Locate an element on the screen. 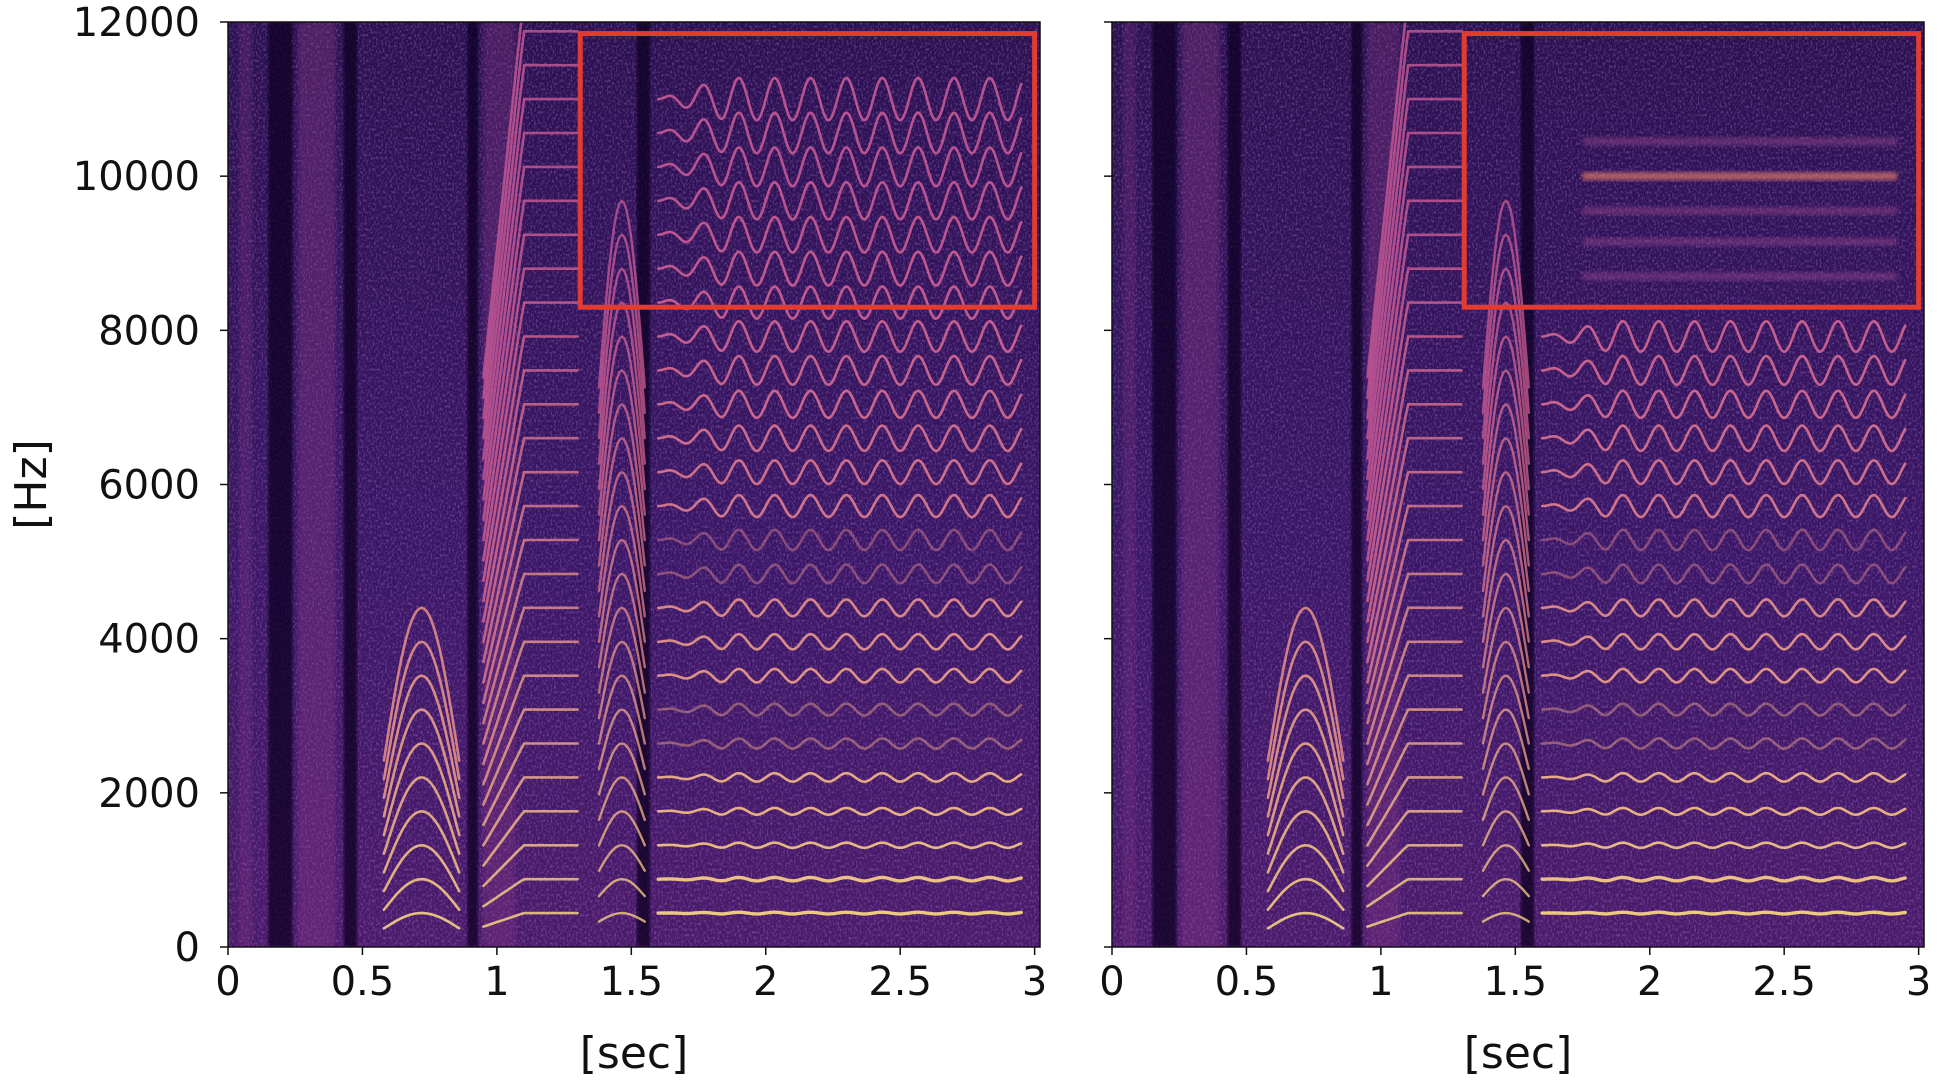 The height and width of the screenshot is (1082, 1943). x-axis-label: [sec] is located at coordinates (1518, 1053).